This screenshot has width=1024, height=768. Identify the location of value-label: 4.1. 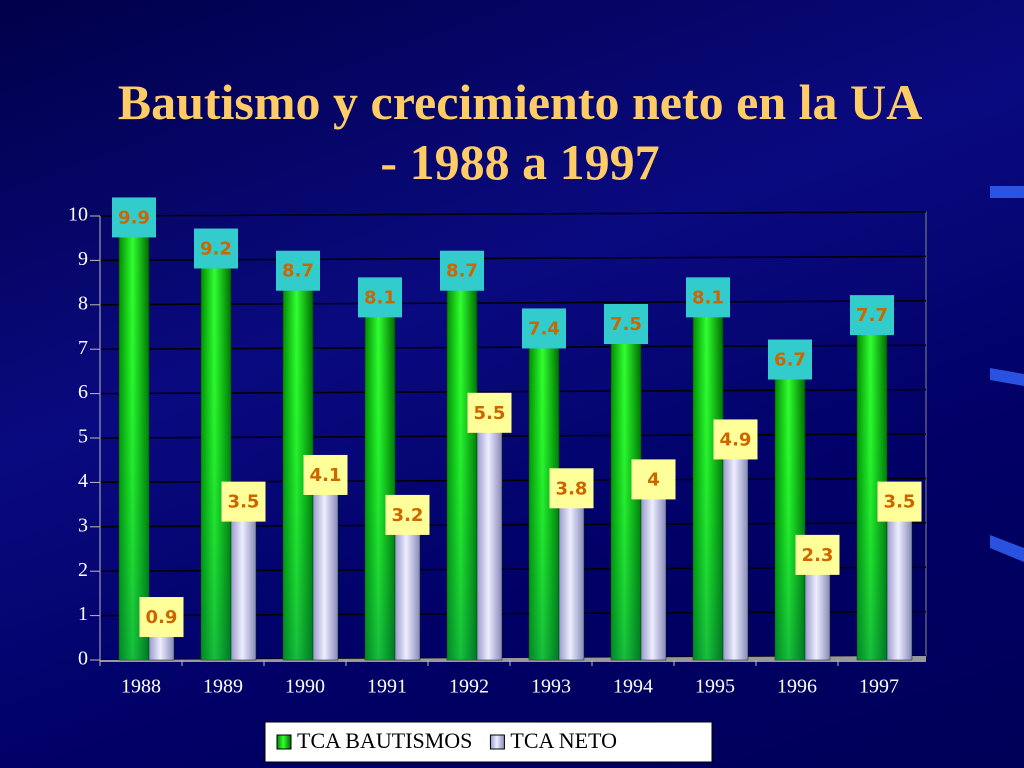
(325, 474).